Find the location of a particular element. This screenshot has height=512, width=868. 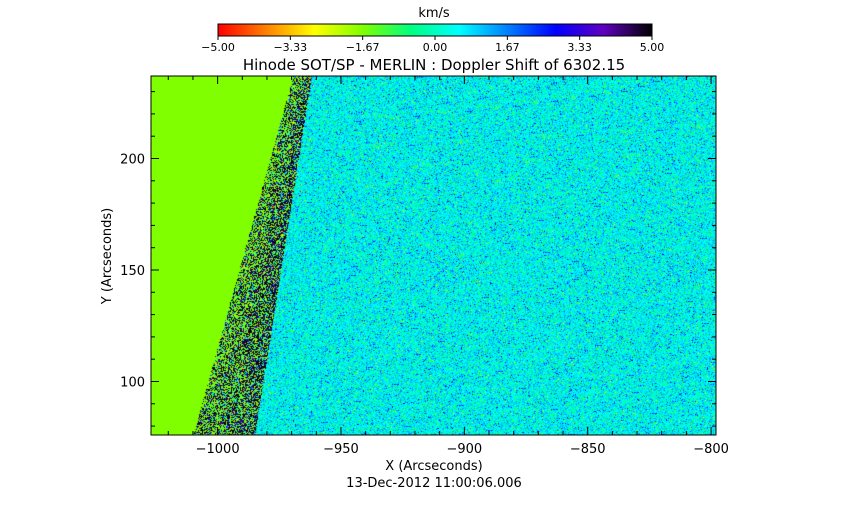

colorbar-ticks: −5.00 −3.33 −1.67 0.00 1.67 3.33 5.00 is located at coordinates (432, 45).